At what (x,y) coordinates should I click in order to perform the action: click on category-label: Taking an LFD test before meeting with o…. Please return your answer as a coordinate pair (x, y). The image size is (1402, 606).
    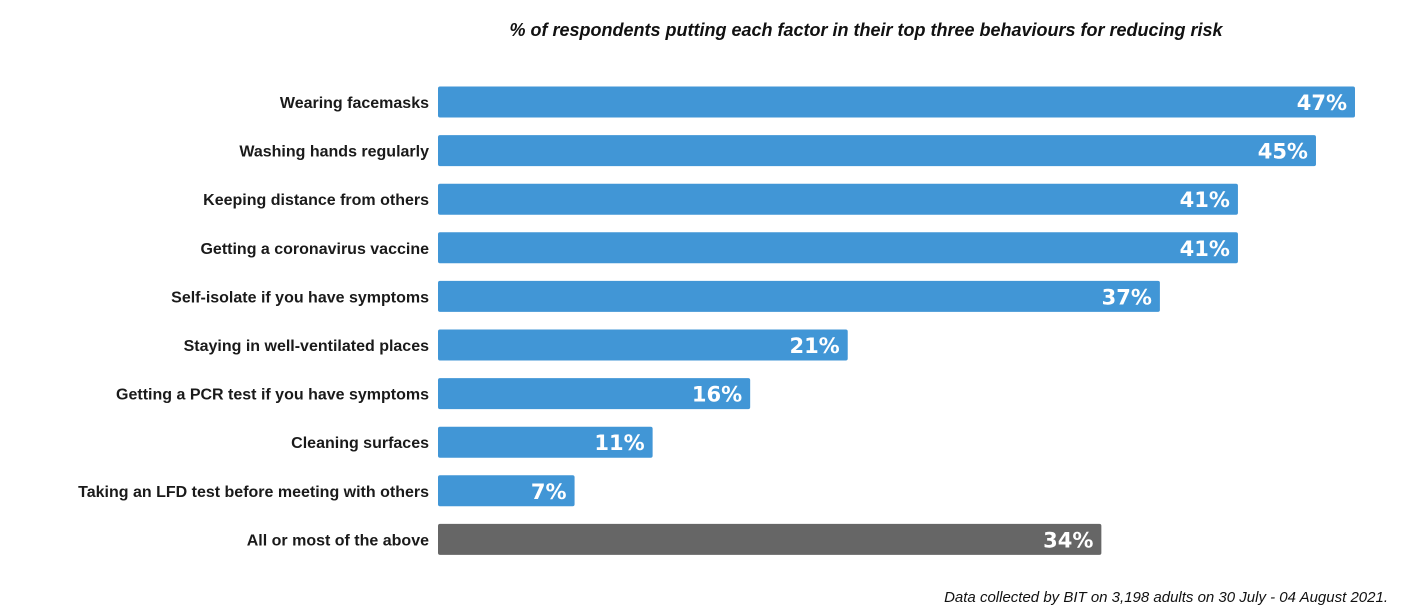
    Looking at the image, I should click on (253, 492).